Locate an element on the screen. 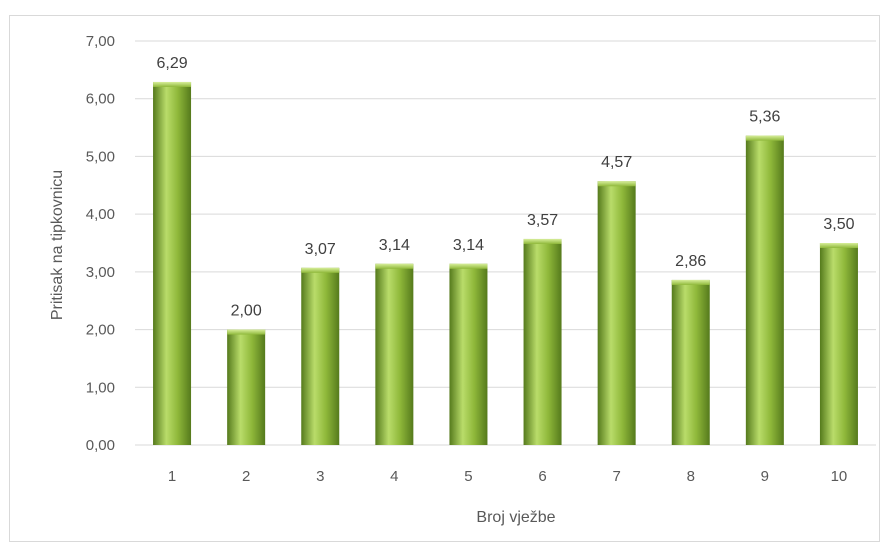  data-label: 3,07 is located at coordinates (320, 249).